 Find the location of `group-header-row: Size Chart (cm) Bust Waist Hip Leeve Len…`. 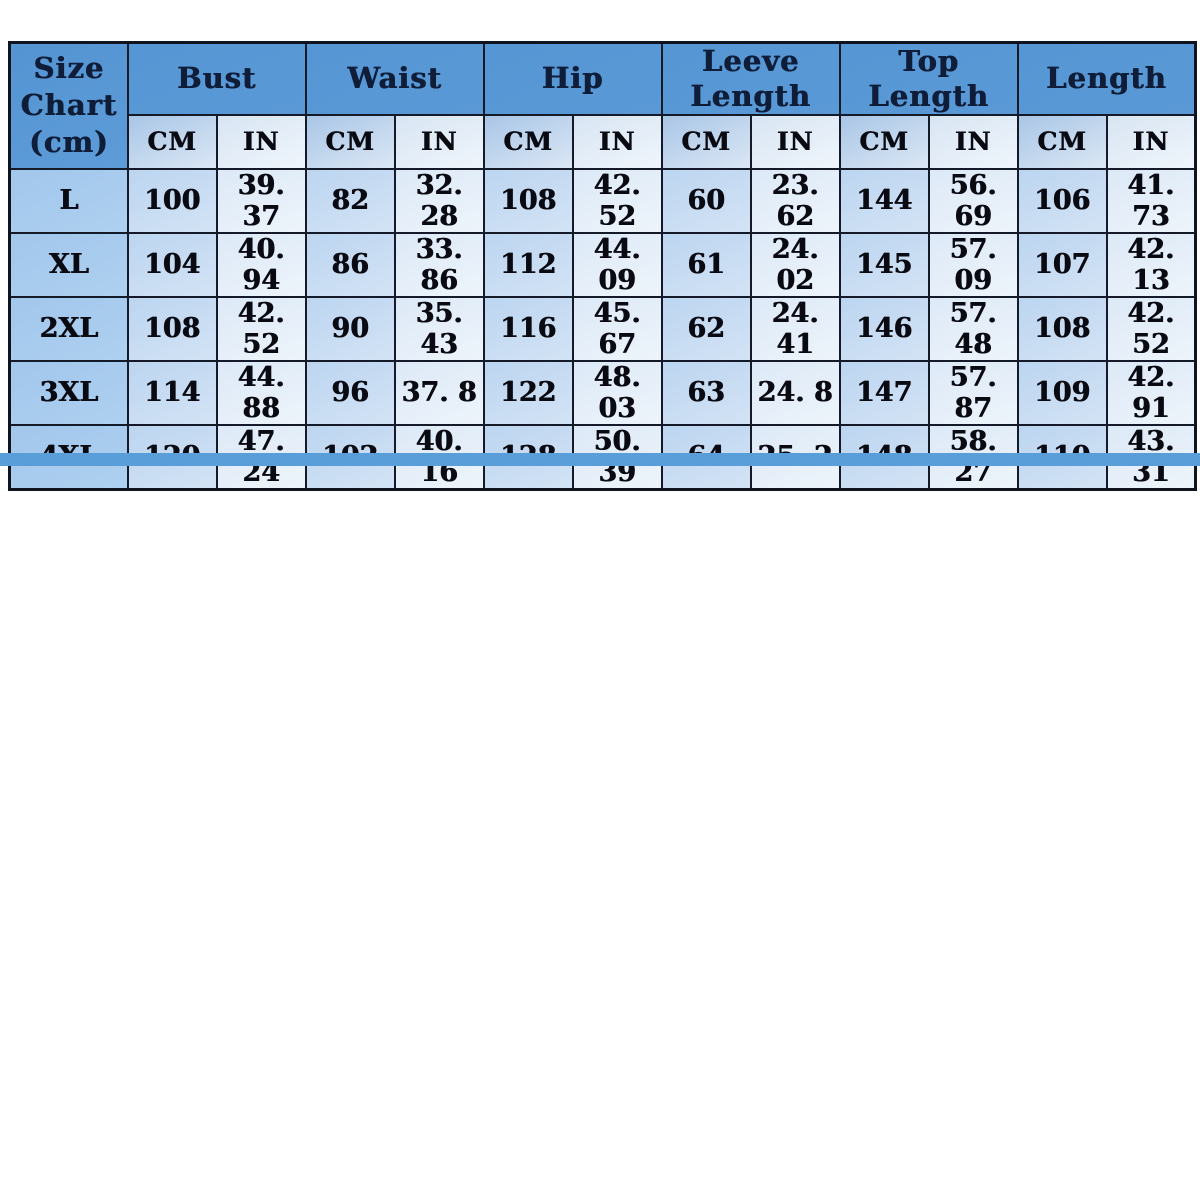

group-header-row: Size Chart (cm) Bust Waist Hip Leeve Len… is located at coordinates (602, 105).